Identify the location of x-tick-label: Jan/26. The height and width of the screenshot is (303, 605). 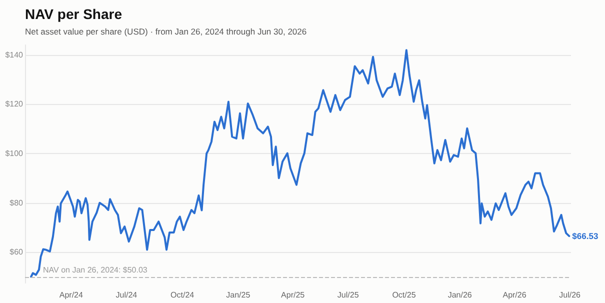
(460, 295).